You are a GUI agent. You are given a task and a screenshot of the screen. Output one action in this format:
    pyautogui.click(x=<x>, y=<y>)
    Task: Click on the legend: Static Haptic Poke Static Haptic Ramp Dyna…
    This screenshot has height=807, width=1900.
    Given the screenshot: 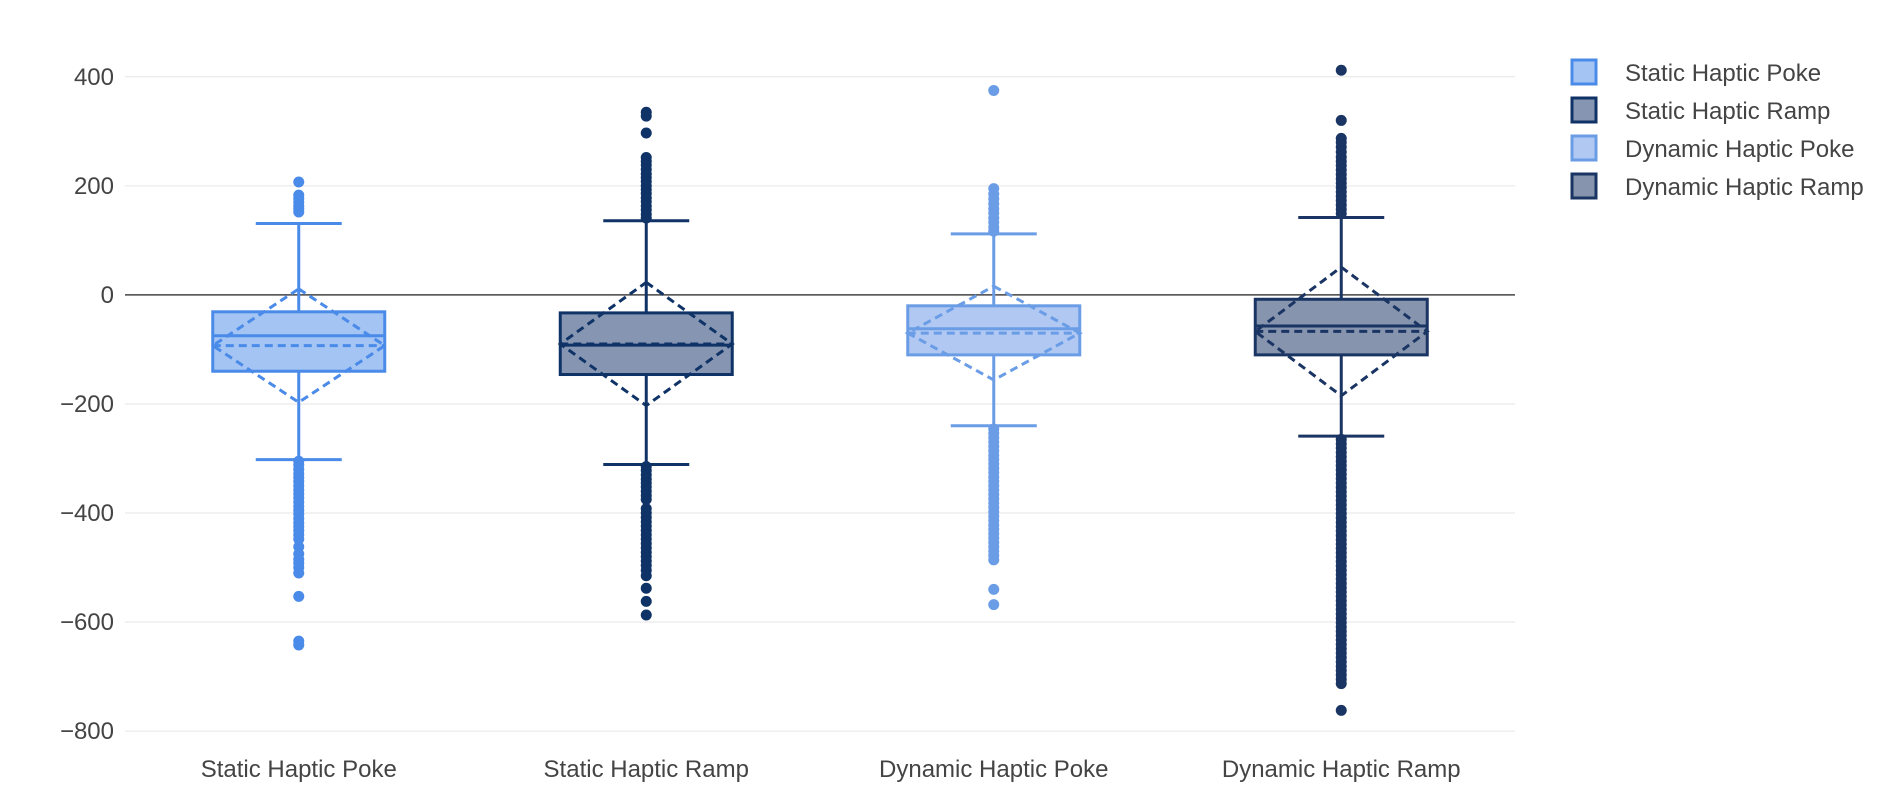 What is the action you would take?
    pyautogui.click(x=1717, y=129)
    